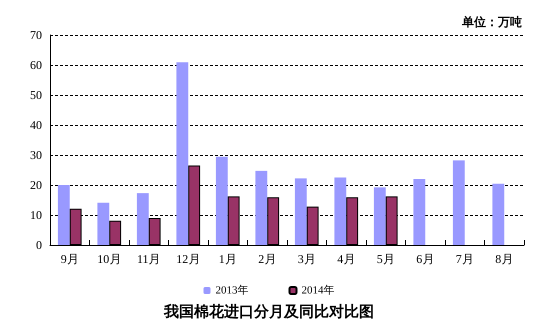  I want to click on y-tick-label: 70, so click(36, 35).